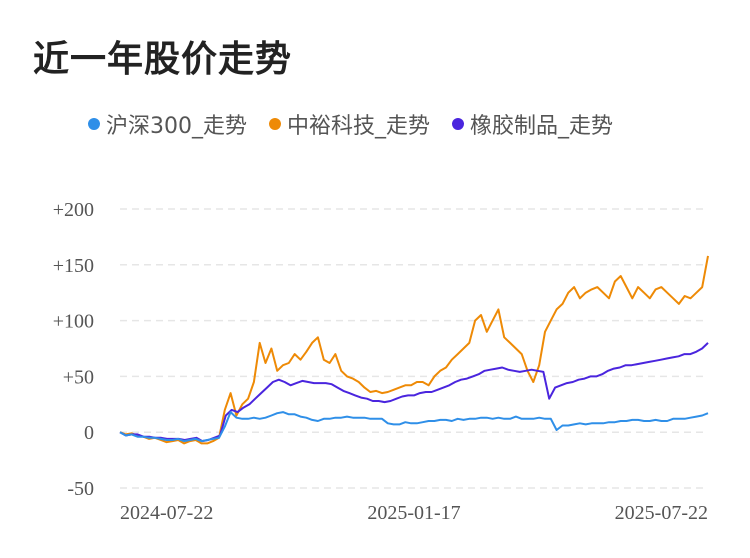 The image size is (750, 558). I want to click on legend-item-zhongyu: 中裕科技_走势, so click(349, 124).